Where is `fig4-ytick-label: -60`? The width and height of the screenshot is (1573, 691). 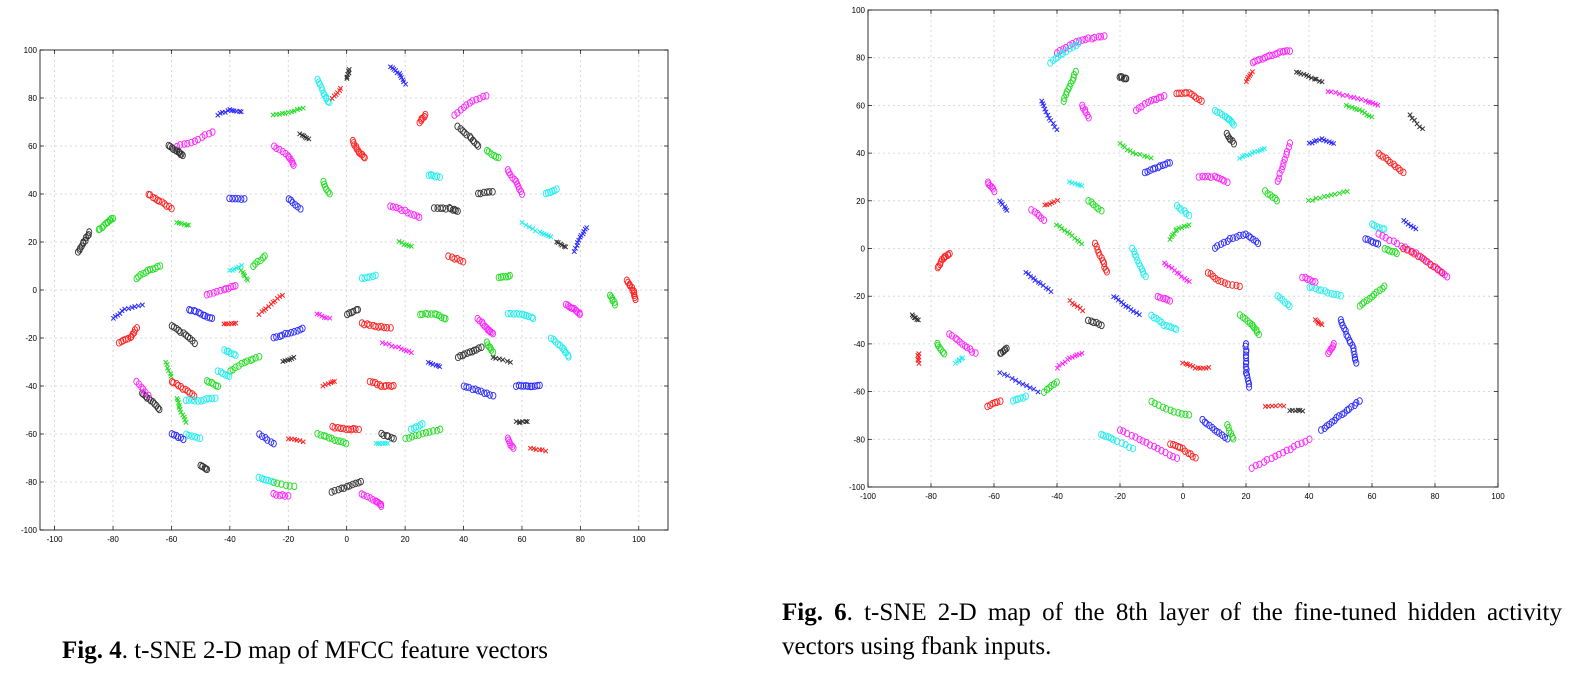 fig4-ytick-label: -60 is located at coordinates (31, 434).